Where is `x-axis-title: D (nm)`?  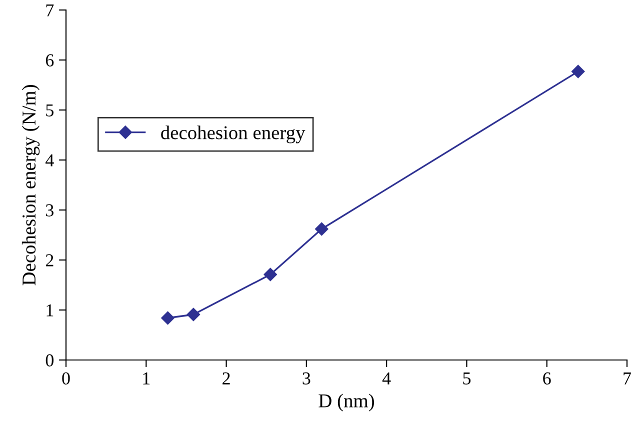 x-axis-title: D (nm) is located at coordinates (346, 403).